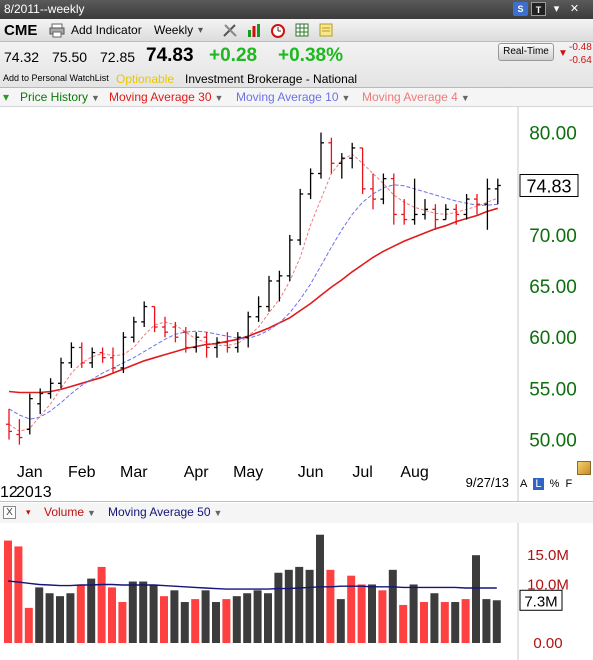  I want to click on scale-l-button: L, so click(538, 484).